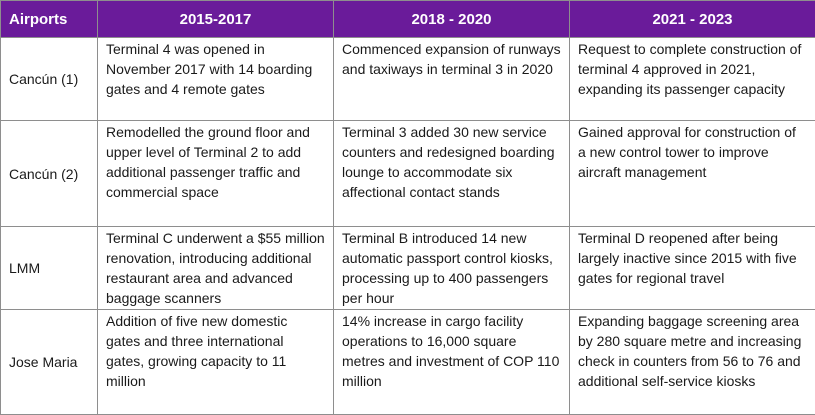 This screenshot has height=415, width=815. Describe the element at coordinates (49, 268) in the screenshot. I see `airport-name-cell: LMM` at that location.